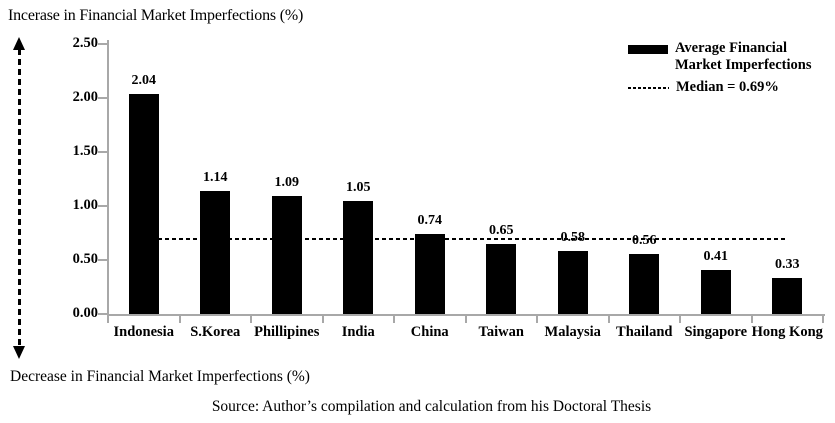 Image resolution: width=835 pixels, height=423 pixels. I want to click on bar-s-korea, so click(215, 252).